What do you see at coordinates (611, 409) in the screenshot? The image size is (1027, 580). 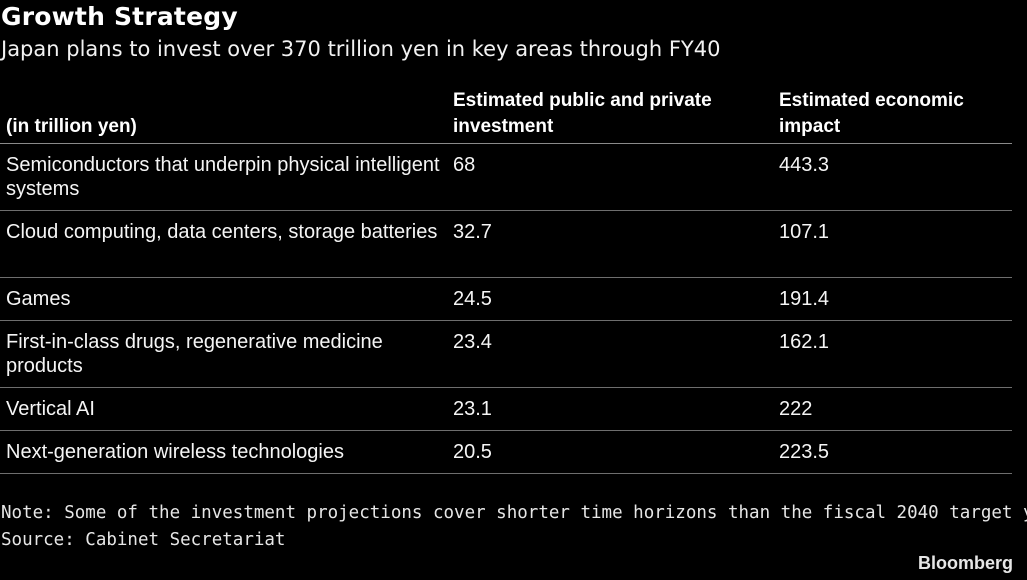 I see `investment-value: 23.1` at bounding box center [611, 409].